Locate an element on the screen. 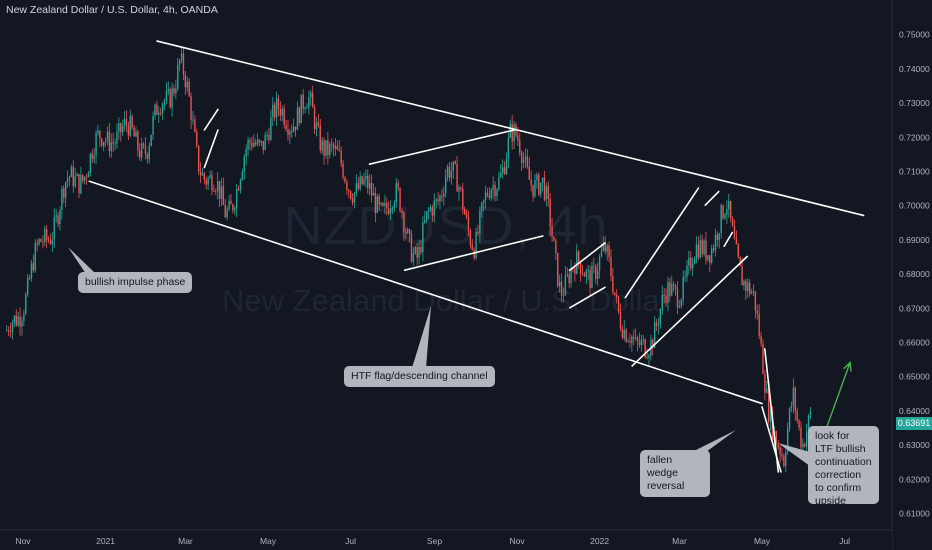 Image resolution: width=932 pixels, height=550 pixels. callout-channel: HTF flag/descending channel is located at coordinates (419, 376).